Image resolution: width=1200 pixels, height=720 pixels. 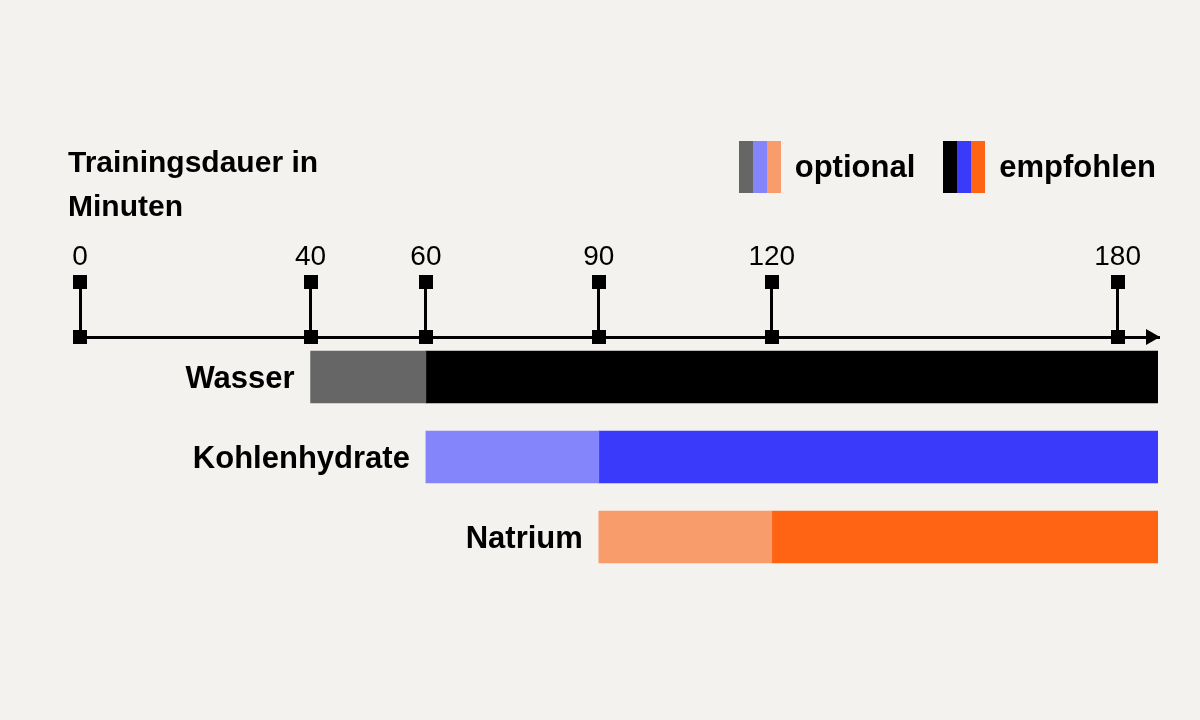 What do you see at coordinates (311, 255) in the screenshot?
I see `x-tick-label: 40` at bounding box center [311, 255].